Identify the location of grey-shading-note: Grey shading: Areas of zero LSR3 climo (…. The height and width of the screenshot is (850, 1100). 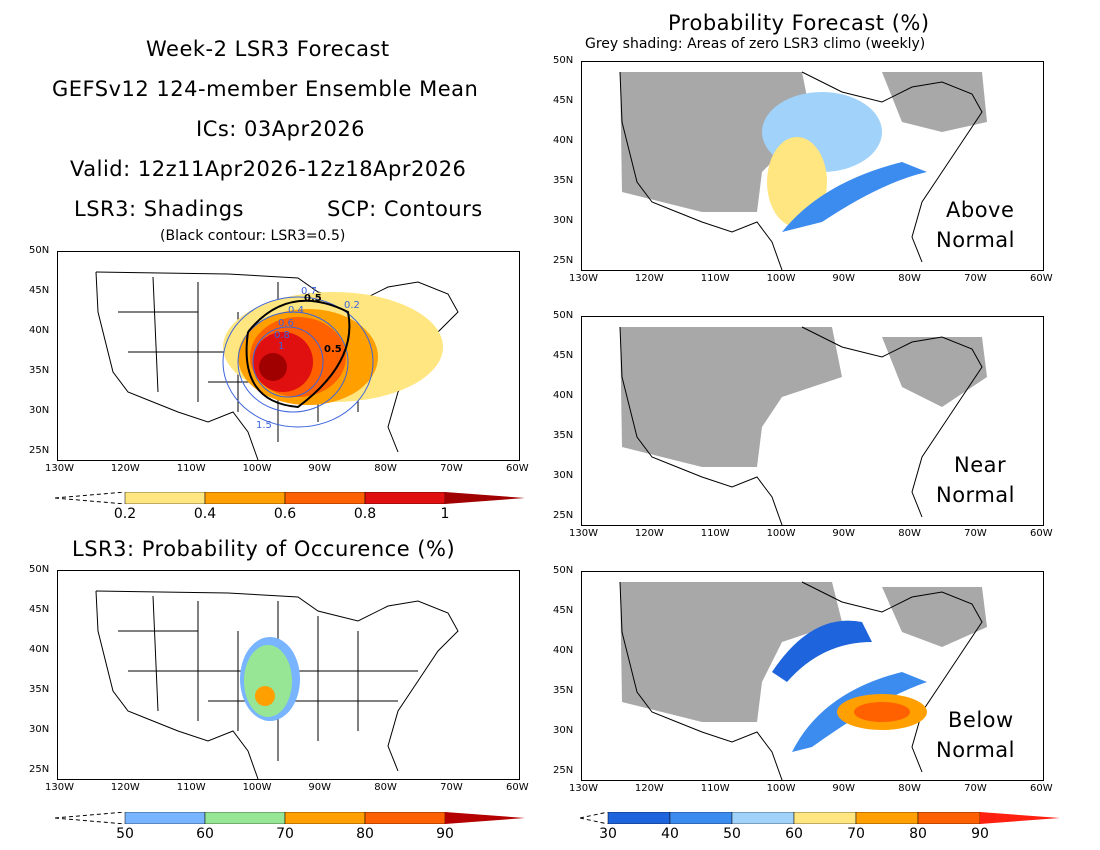
(755, 44).